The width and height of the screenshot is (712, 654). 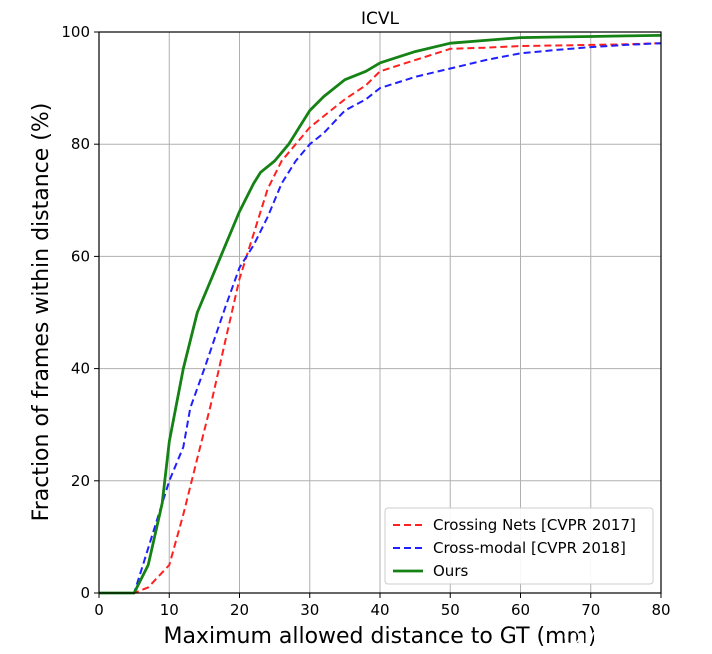 I want to click on x-tick-label: 80, so click(x=660, y=610).